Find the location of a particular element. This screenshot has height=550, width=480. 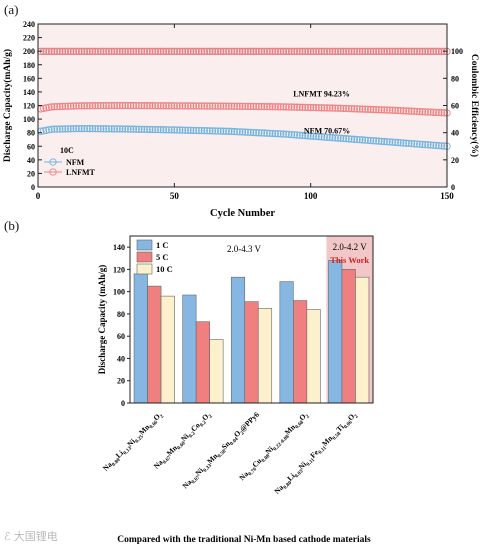

legend-label: LNFMT is located at coordinates (81, 172).